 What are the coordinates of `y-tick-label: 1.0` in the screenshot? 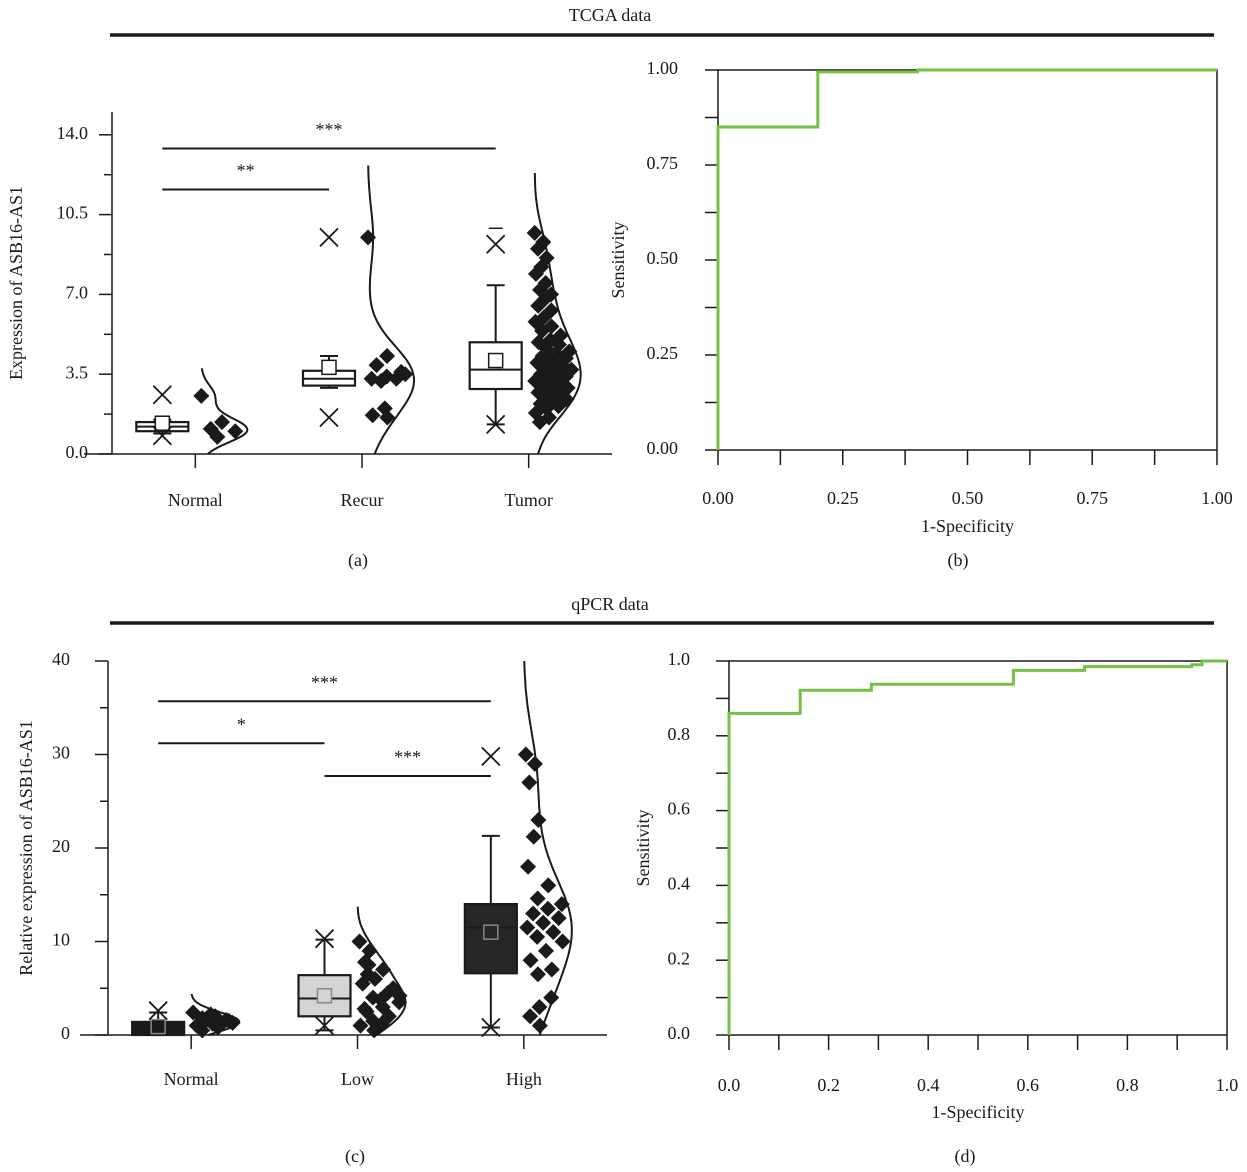 It's located at (679, 659).